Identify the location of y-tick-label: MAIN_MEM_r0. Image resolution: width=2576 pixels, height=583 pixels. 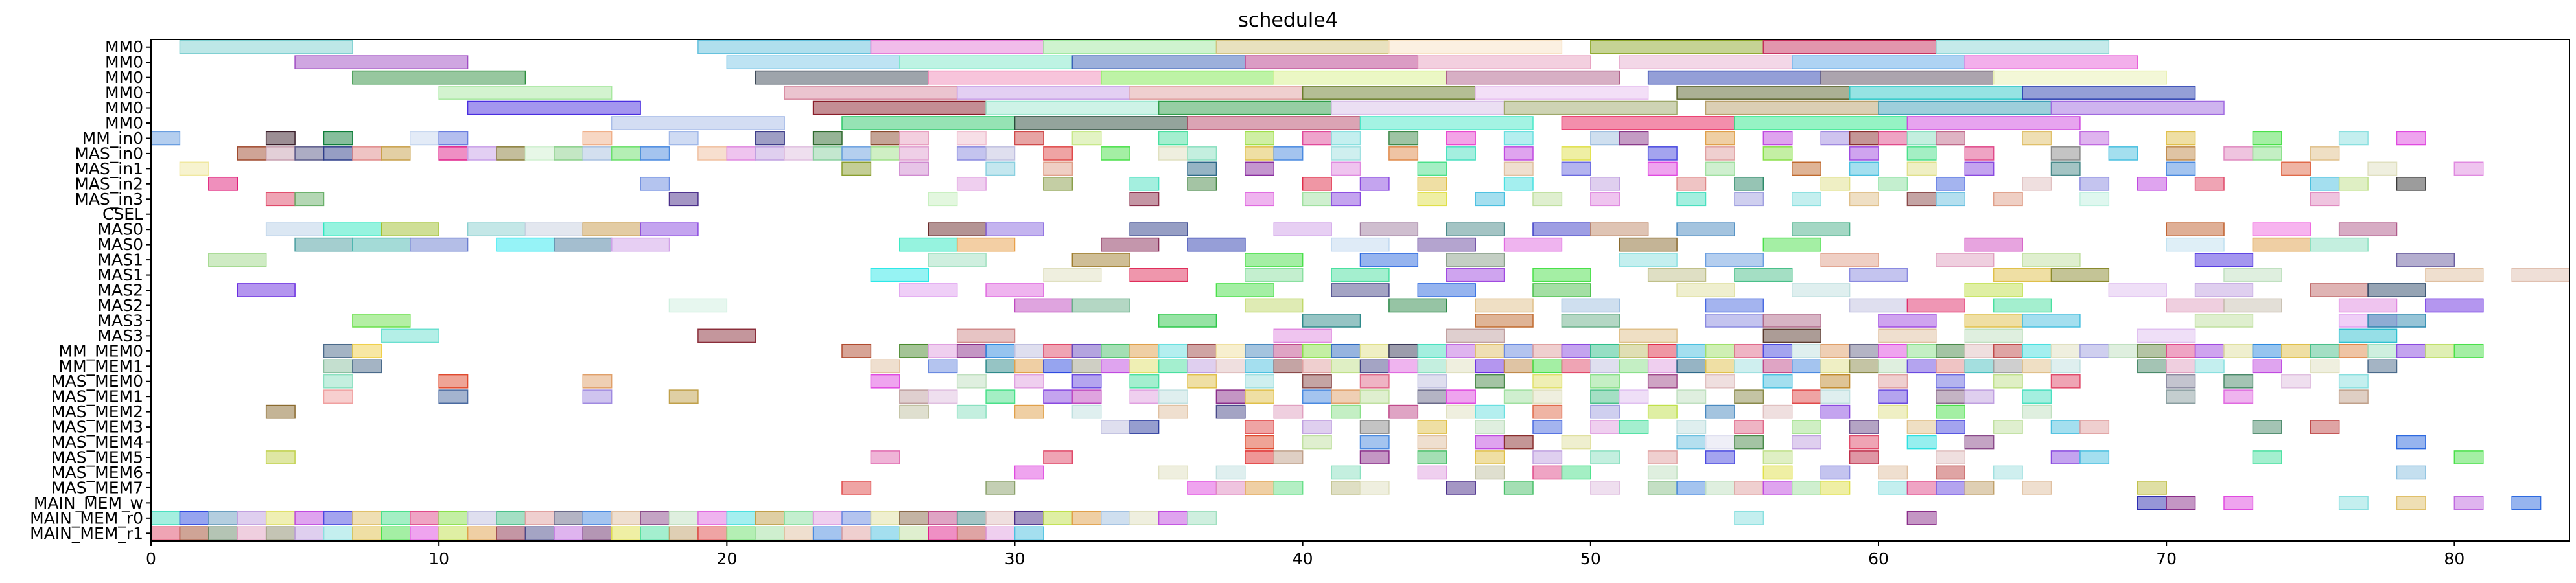
(86, 518).